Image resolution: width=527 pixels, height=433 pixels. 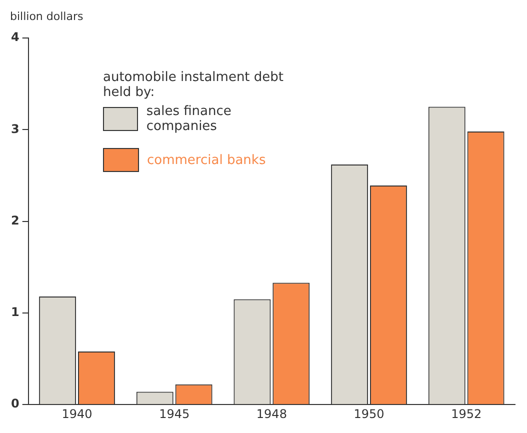 What do you see at coordinates (15, 220) in the screenshot?
I see `y-tick-label: 2` at bounding box center [15, 220].